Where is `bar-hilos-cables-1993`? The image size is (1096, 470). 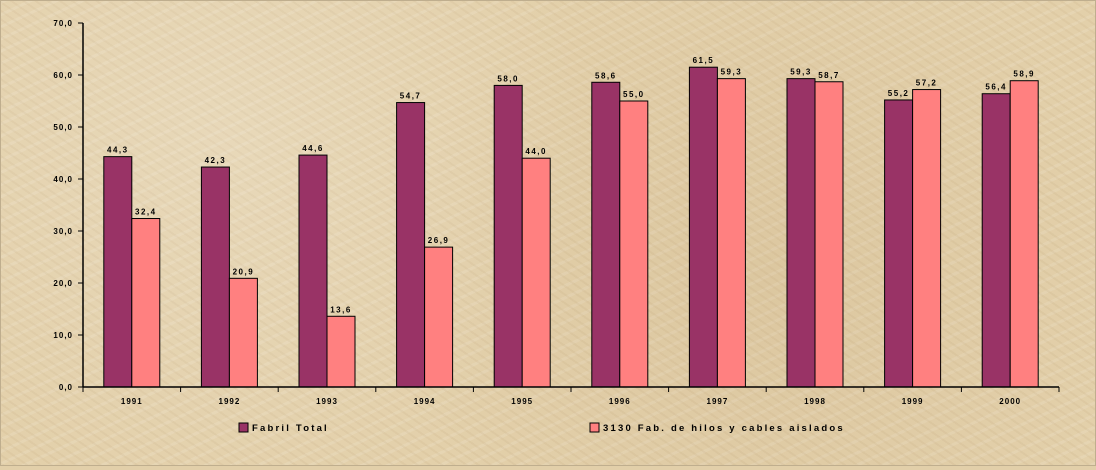 bar-hilos-cables-1993 is located at coordinates (341, 351).